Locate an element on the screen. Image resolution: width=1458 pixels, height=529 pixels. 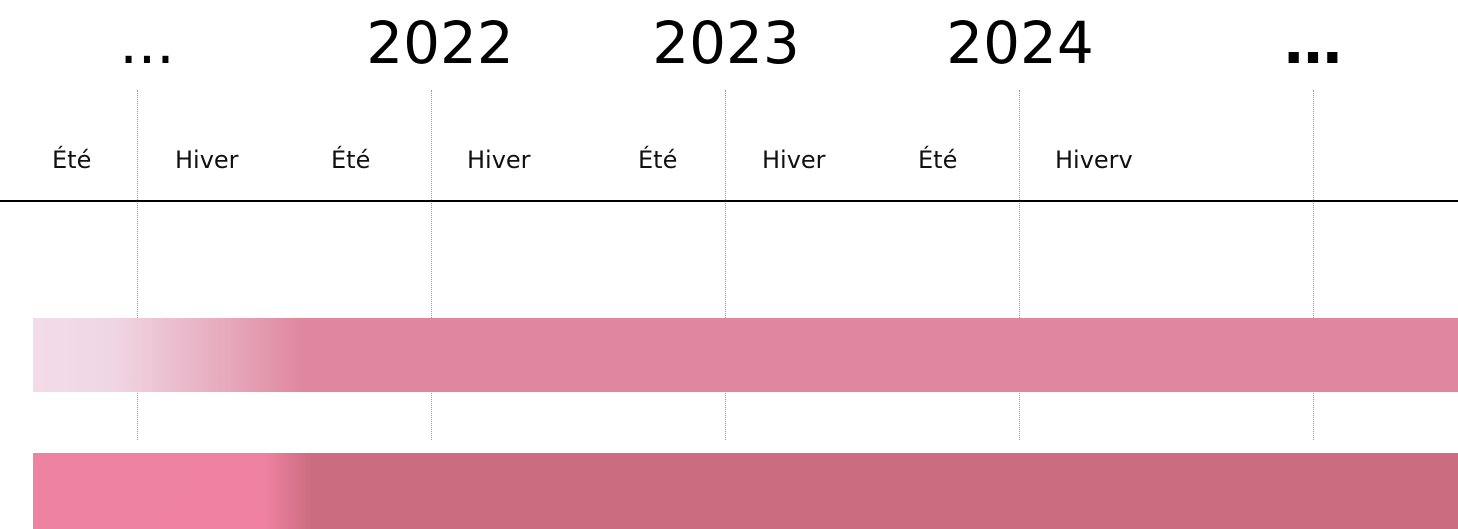
year-label: 2023 is located at coordinates (726, 43).